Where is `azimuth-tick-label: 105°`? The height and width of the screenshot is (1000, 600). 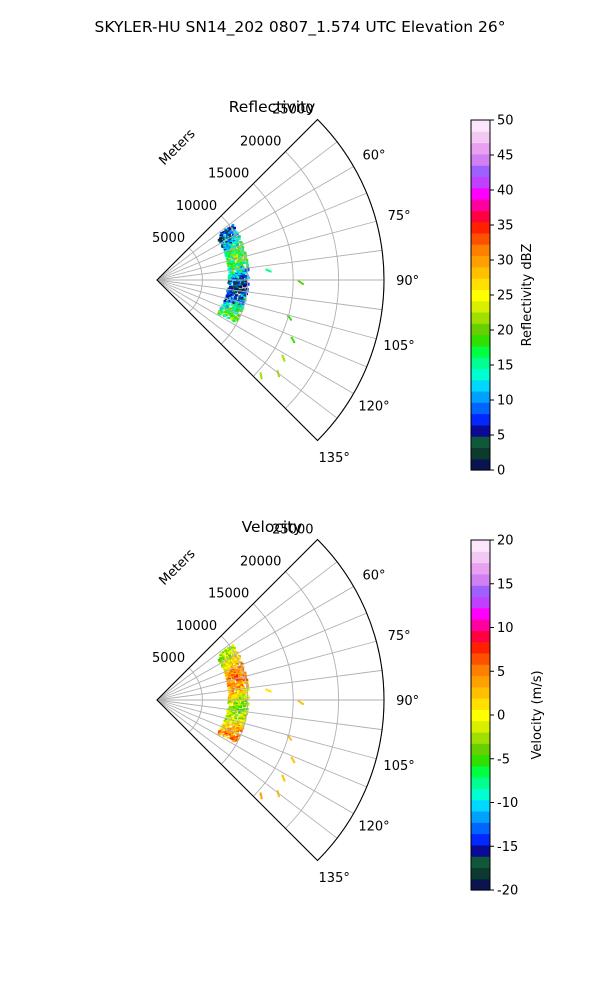
azimuth-tick-label: 105° is located at coordinates (398, 766).